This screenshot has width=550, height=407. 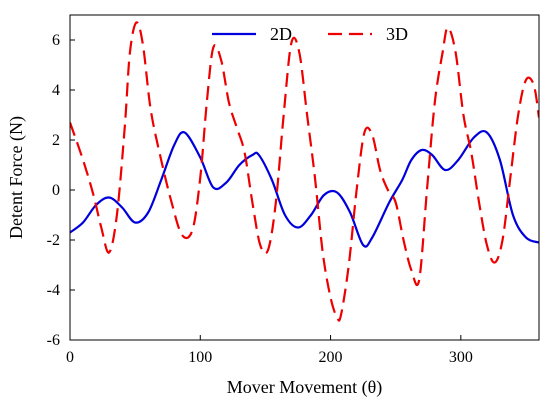 What do you see at coordinates (56, 90) in the screenshot?
I see `y-tick-label: 4` at bounding box center [56, 90].